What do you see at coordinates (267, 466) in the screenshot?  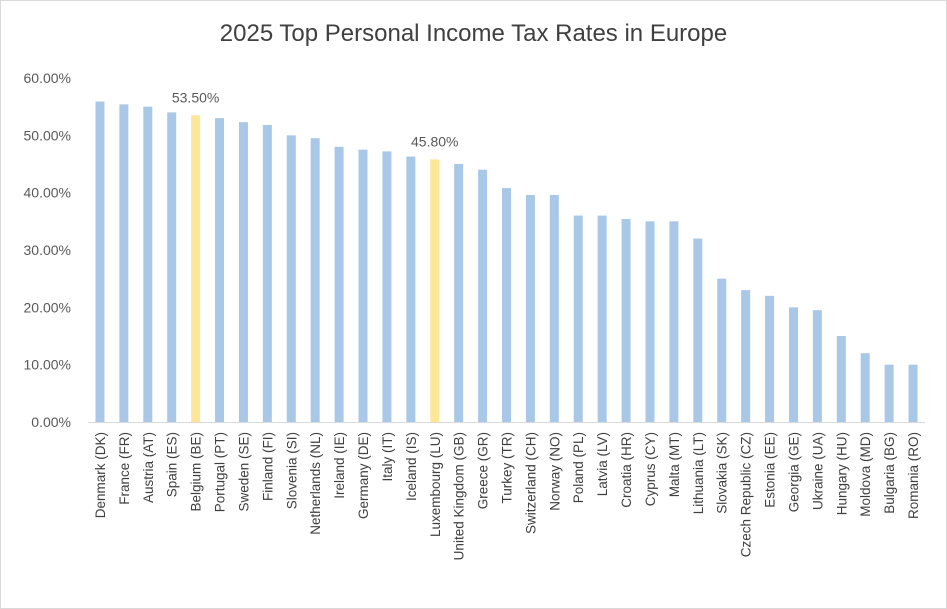 I see `x-tick-label: Finland (FI)` at bounding box center [267, 466].